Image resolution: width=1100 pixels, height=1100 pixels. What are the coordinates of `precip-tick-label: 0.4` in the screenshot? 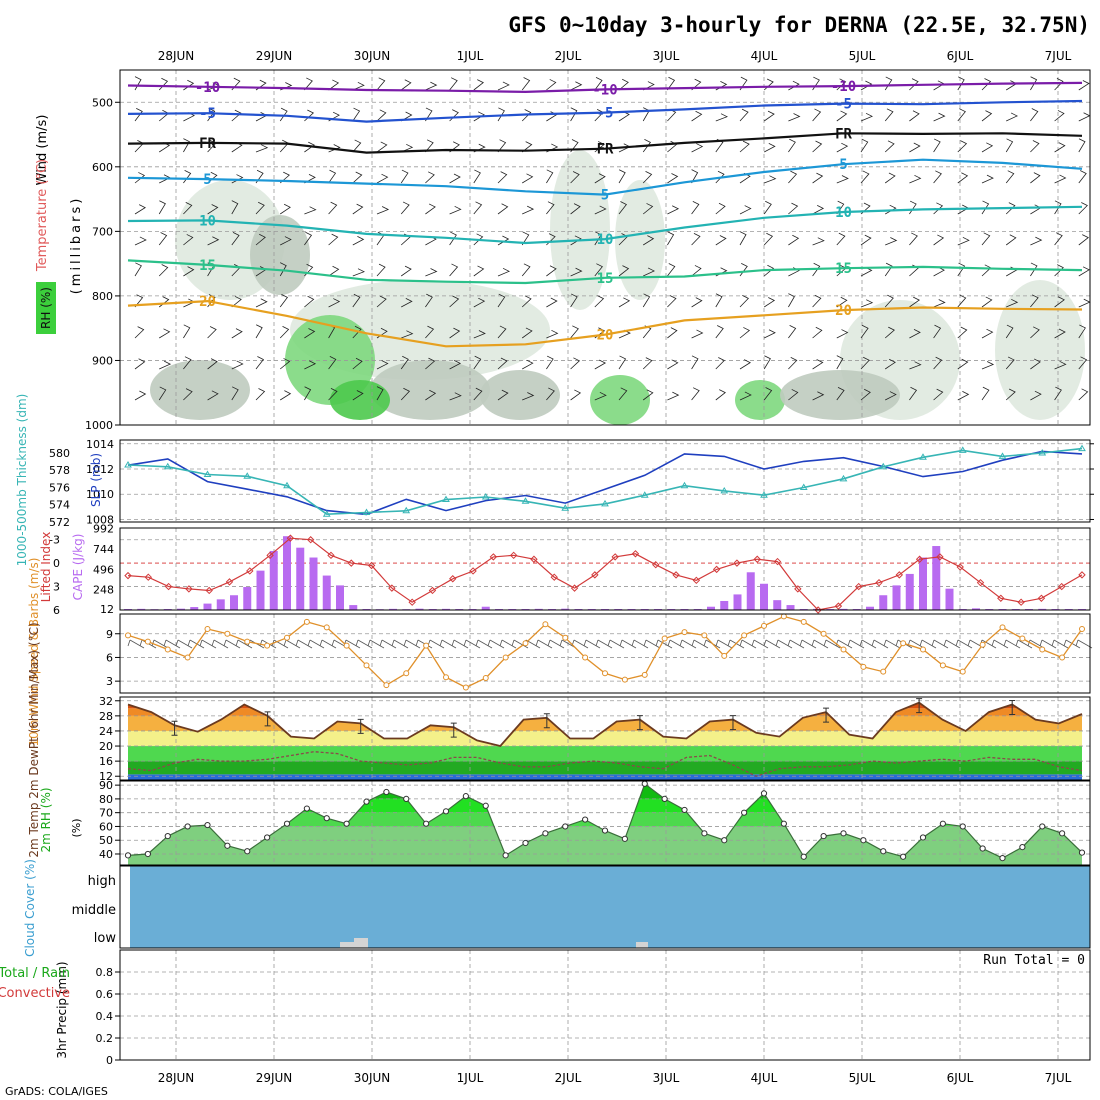 It's located at (105, 1016).